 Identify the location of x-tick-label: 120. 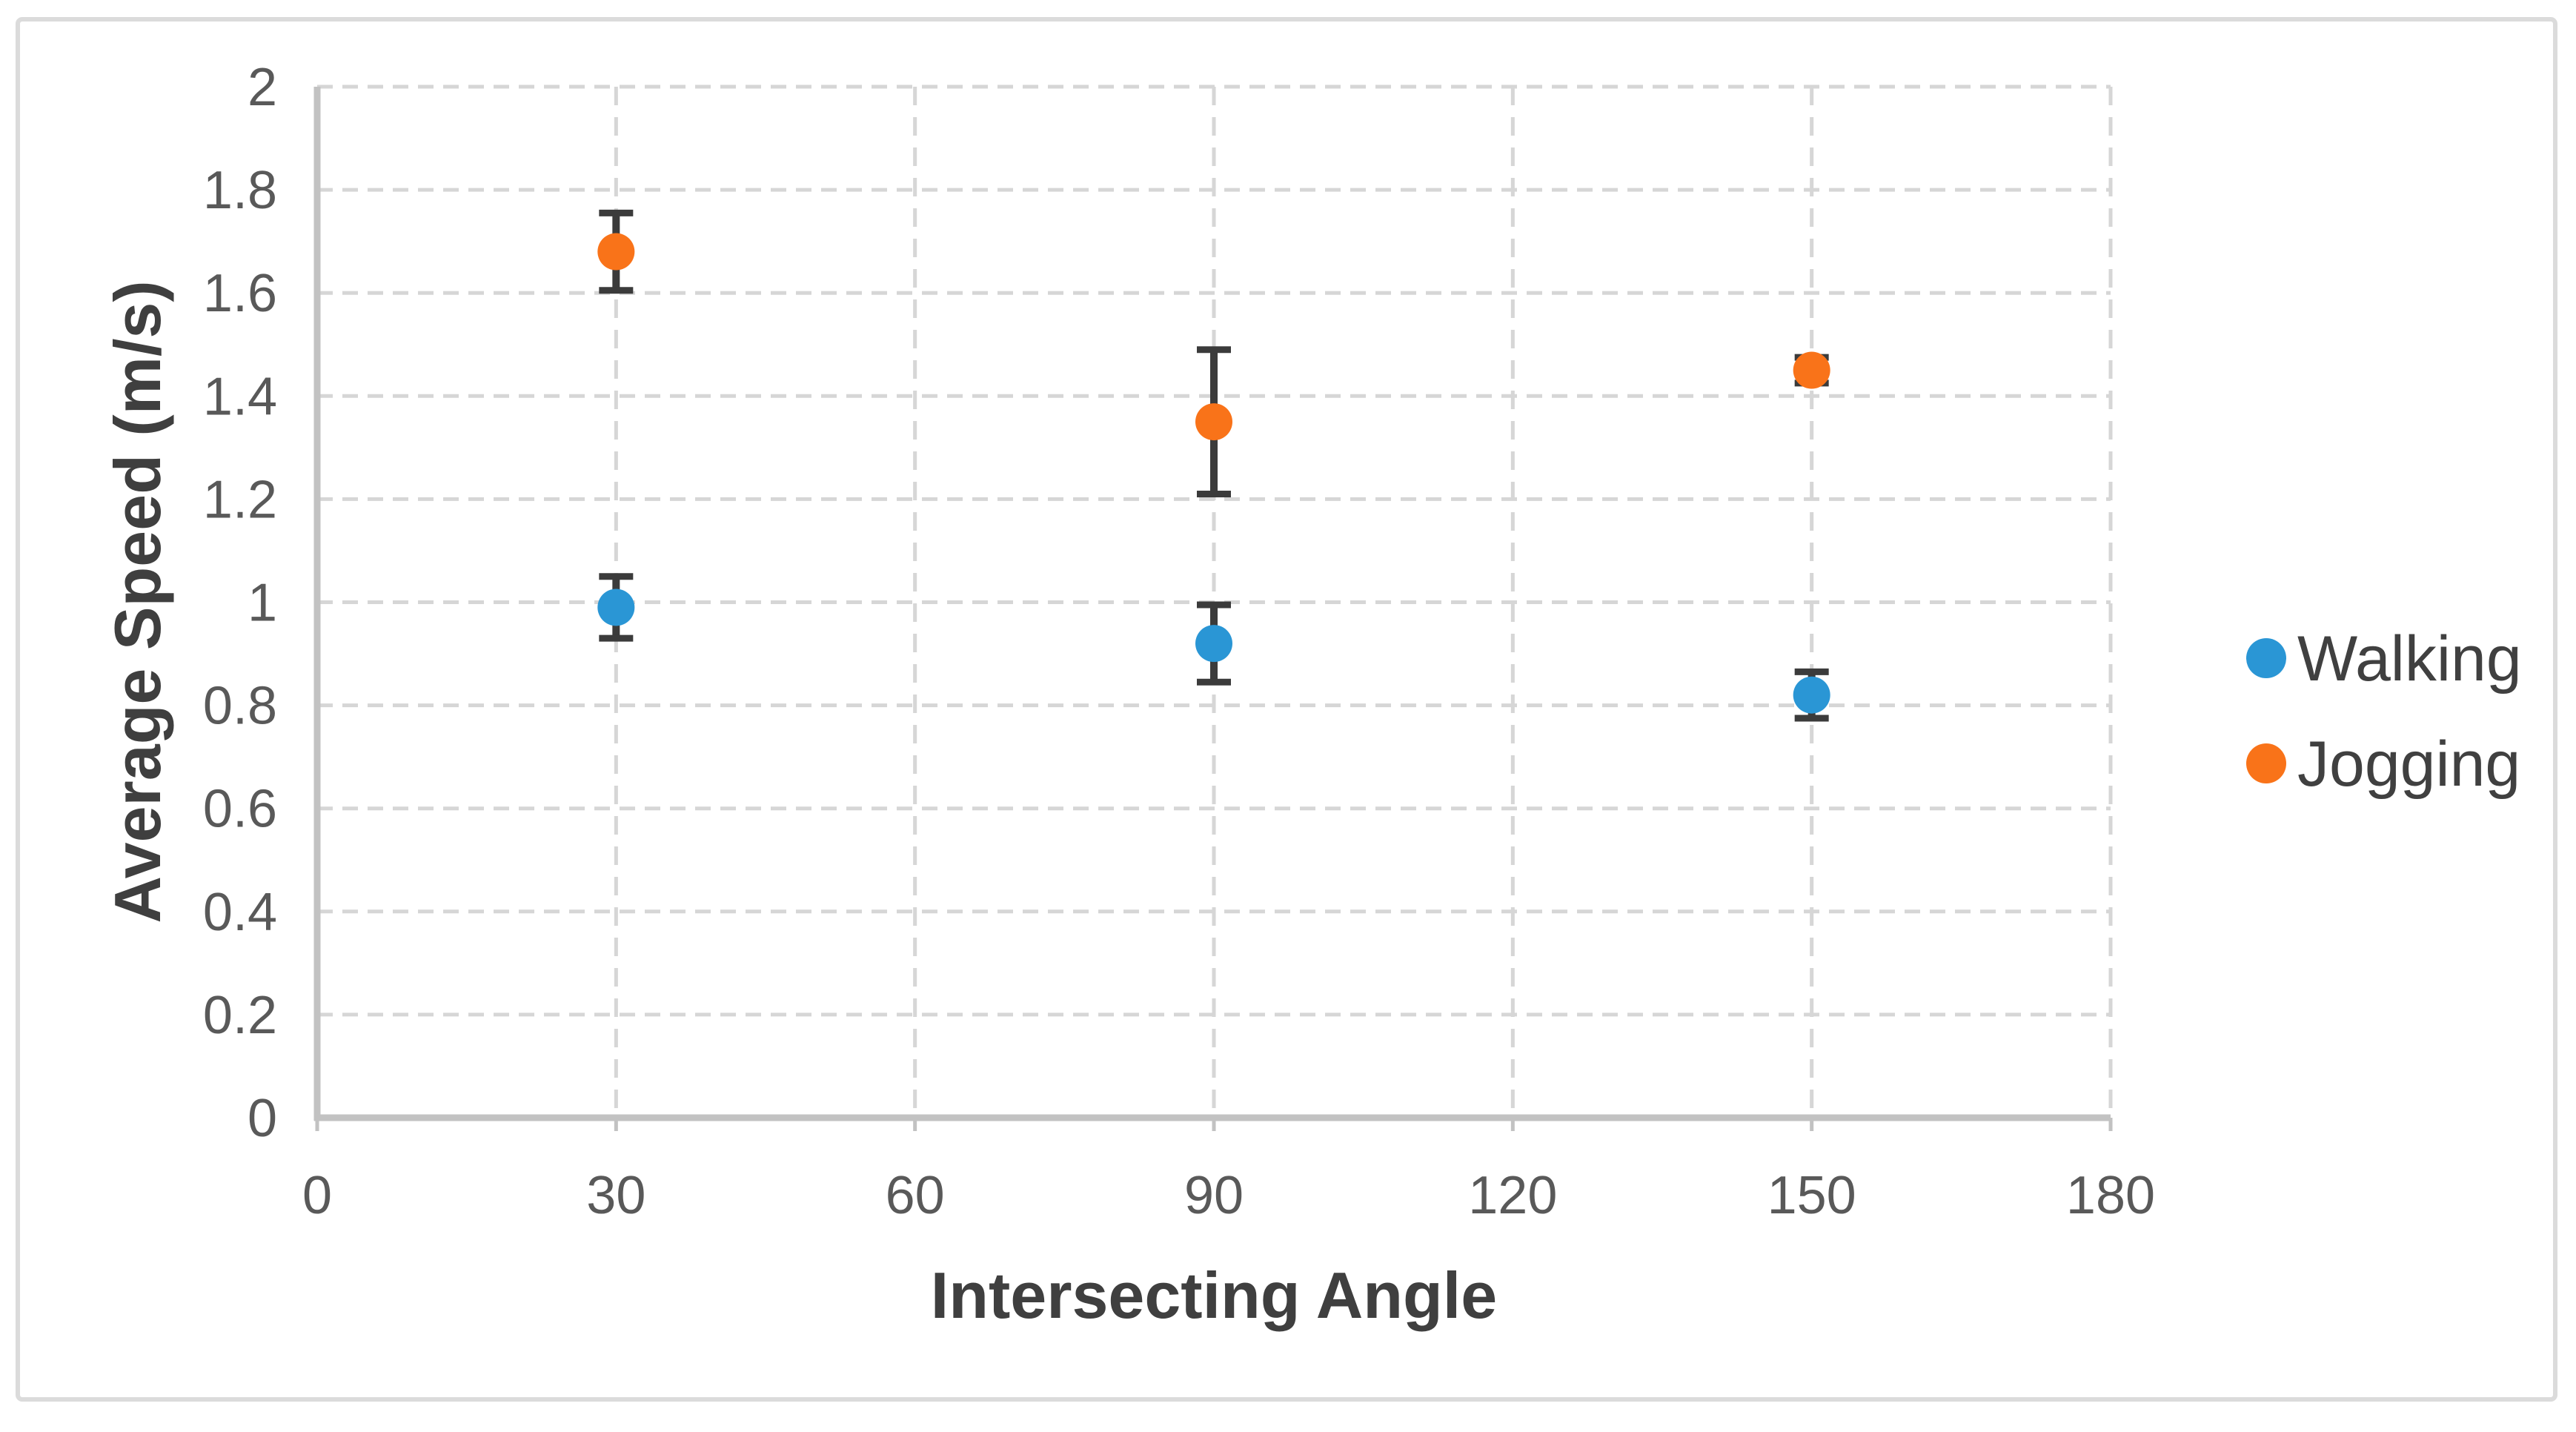
(1512, 1195).